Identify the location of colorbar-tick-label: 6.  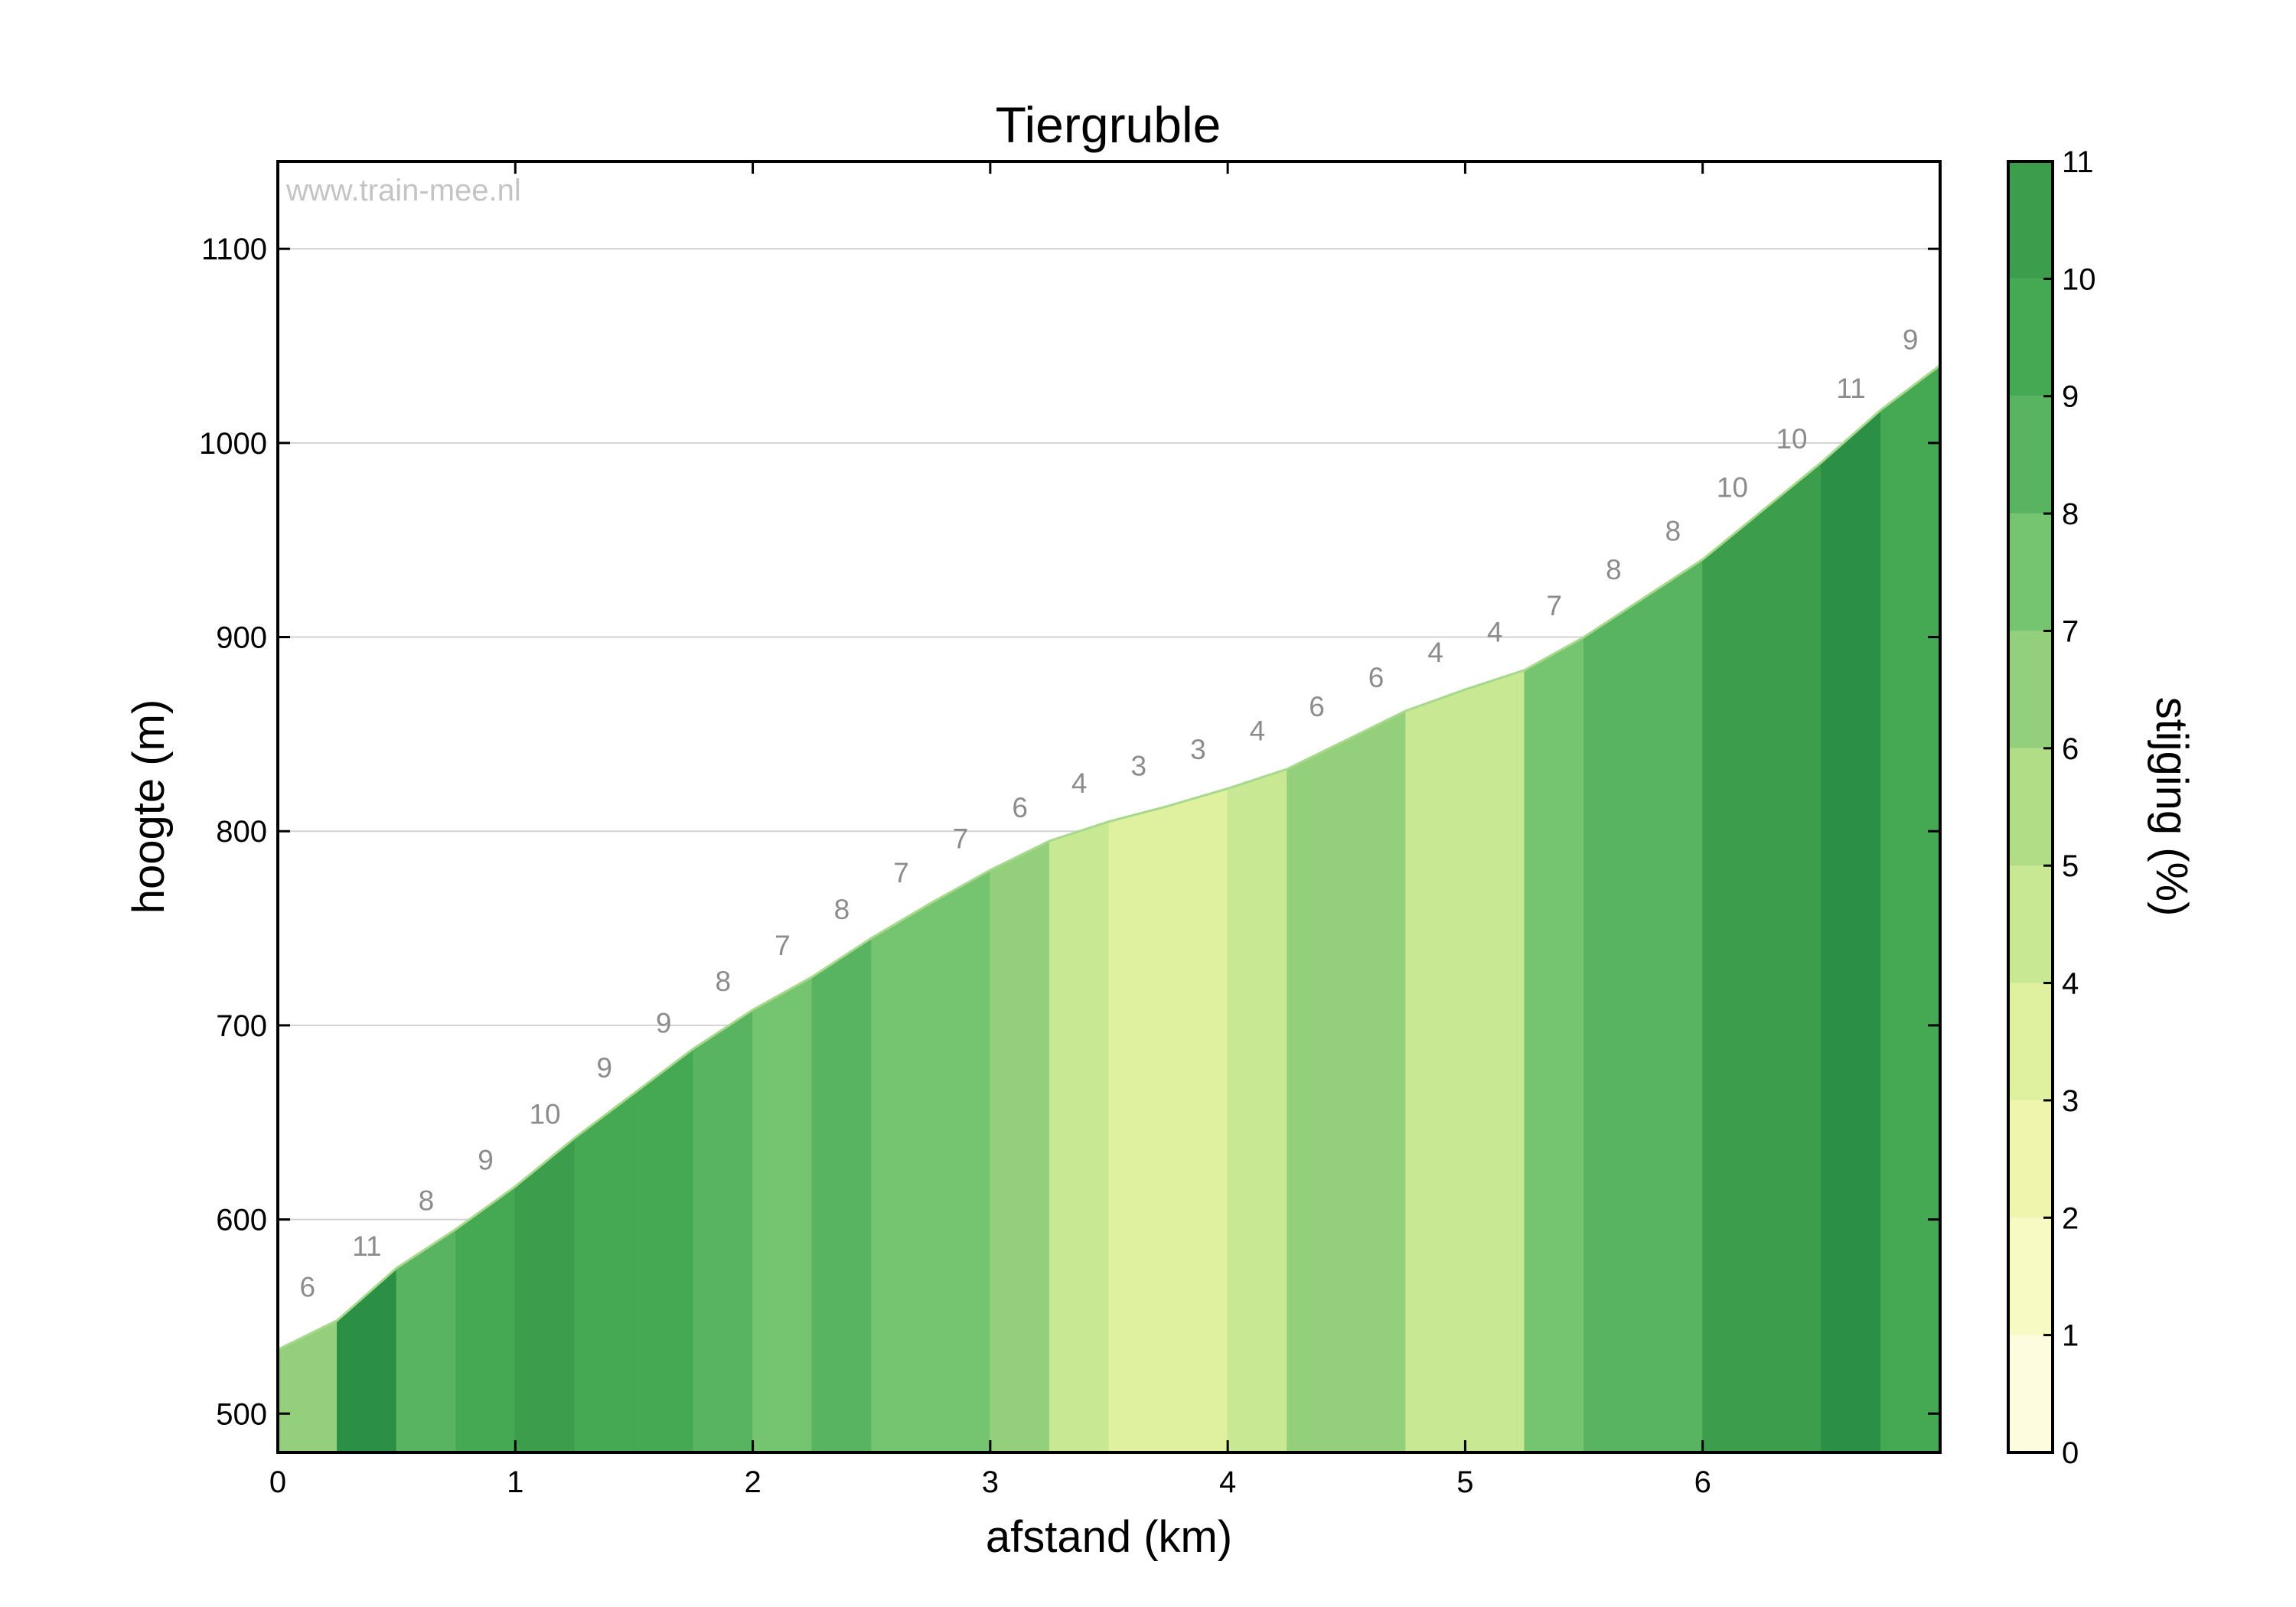
(2070, 749).